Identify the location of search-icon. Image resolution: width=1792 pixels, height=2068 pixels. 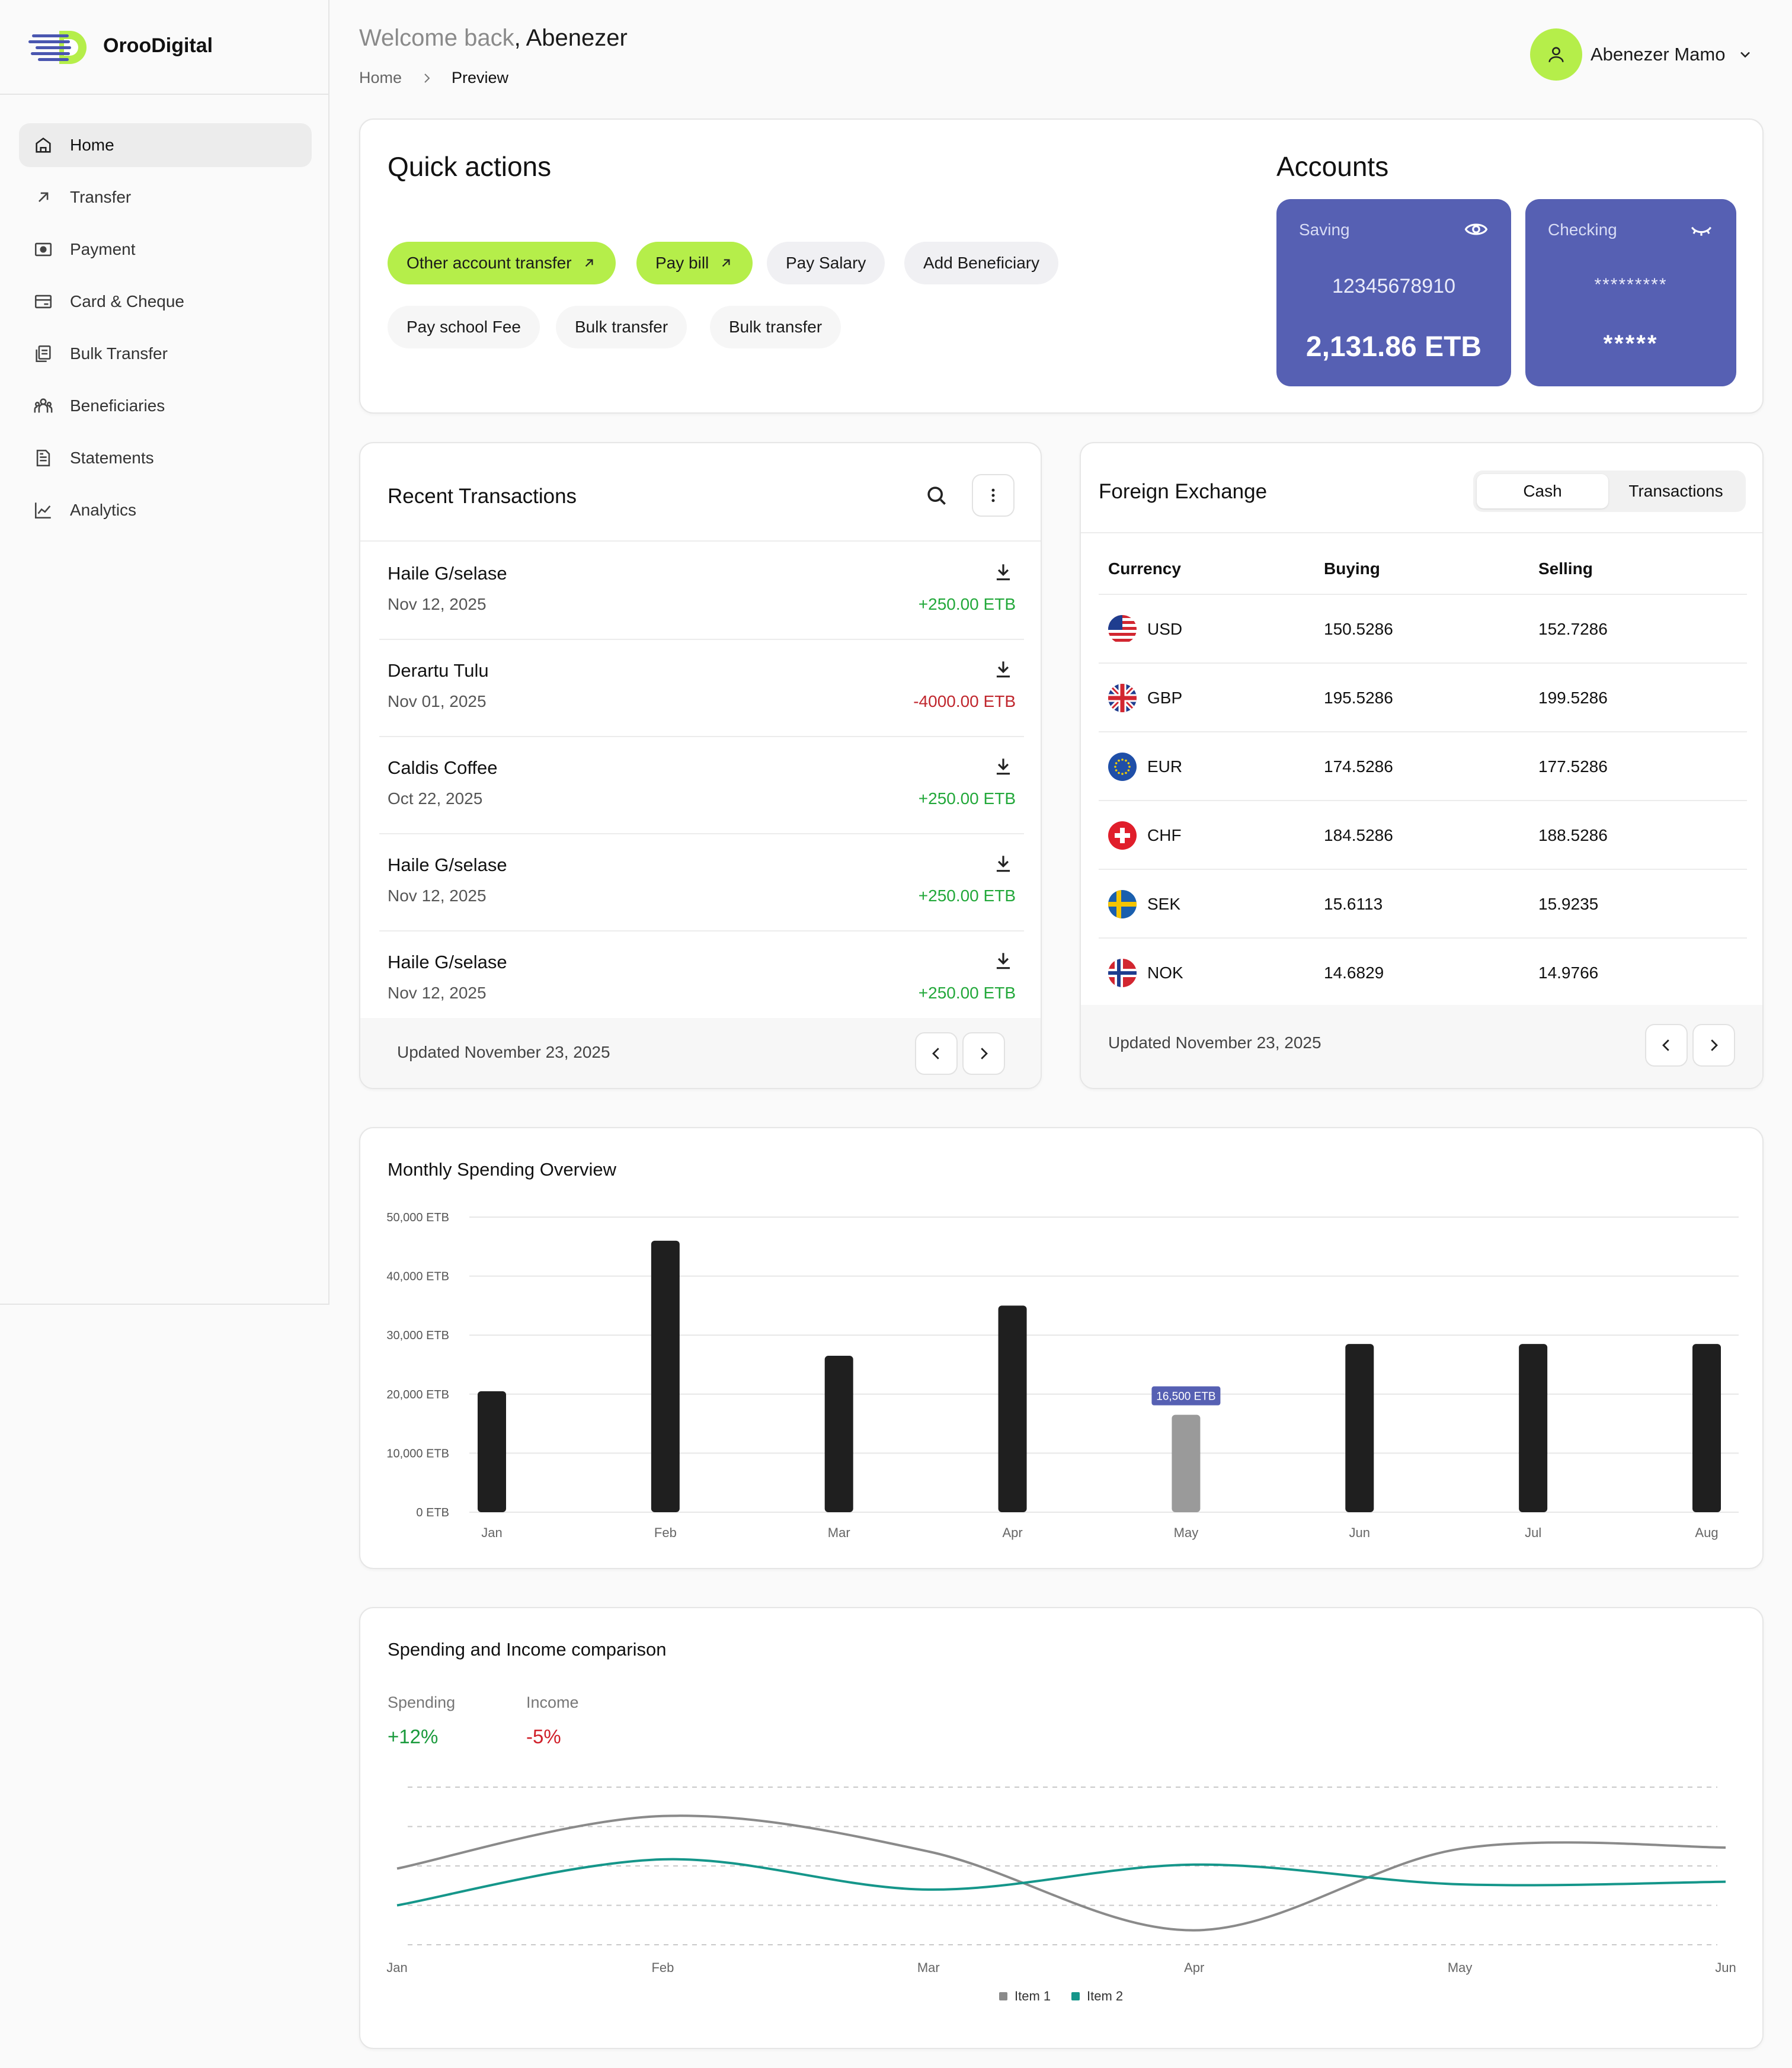
(936, 495).